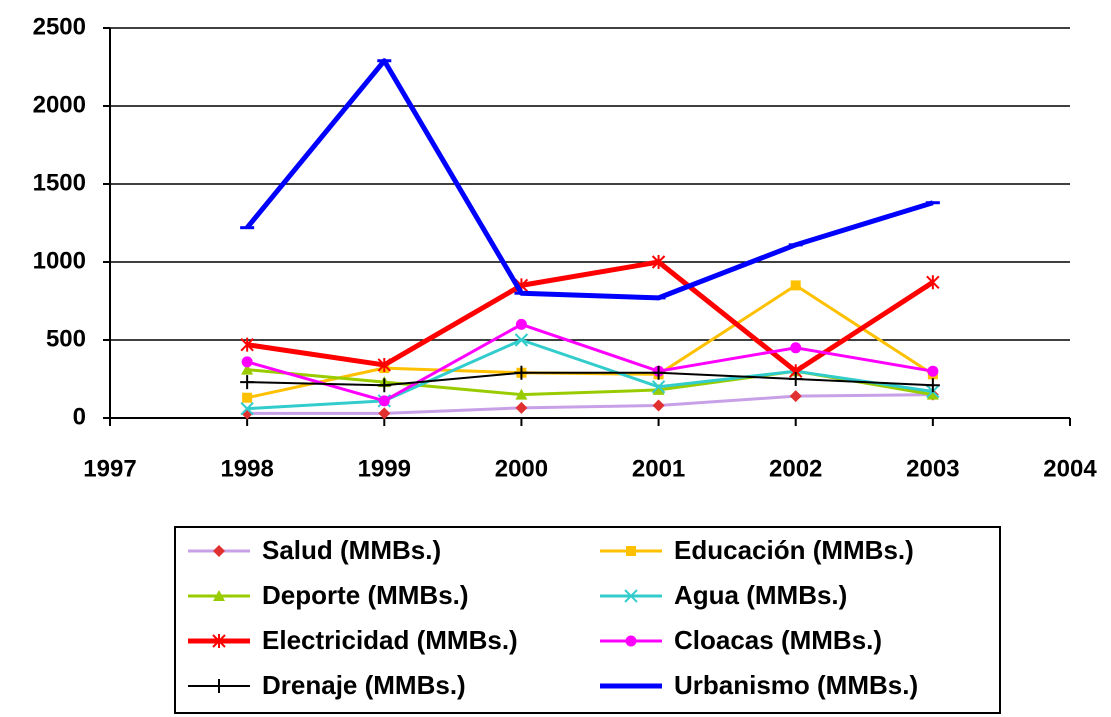 The height and width of the screenshot is (717, 1111). Describe the element at coordinates (932, 468) in the screenshot. I see `x-tick-label: 2003` at that location.